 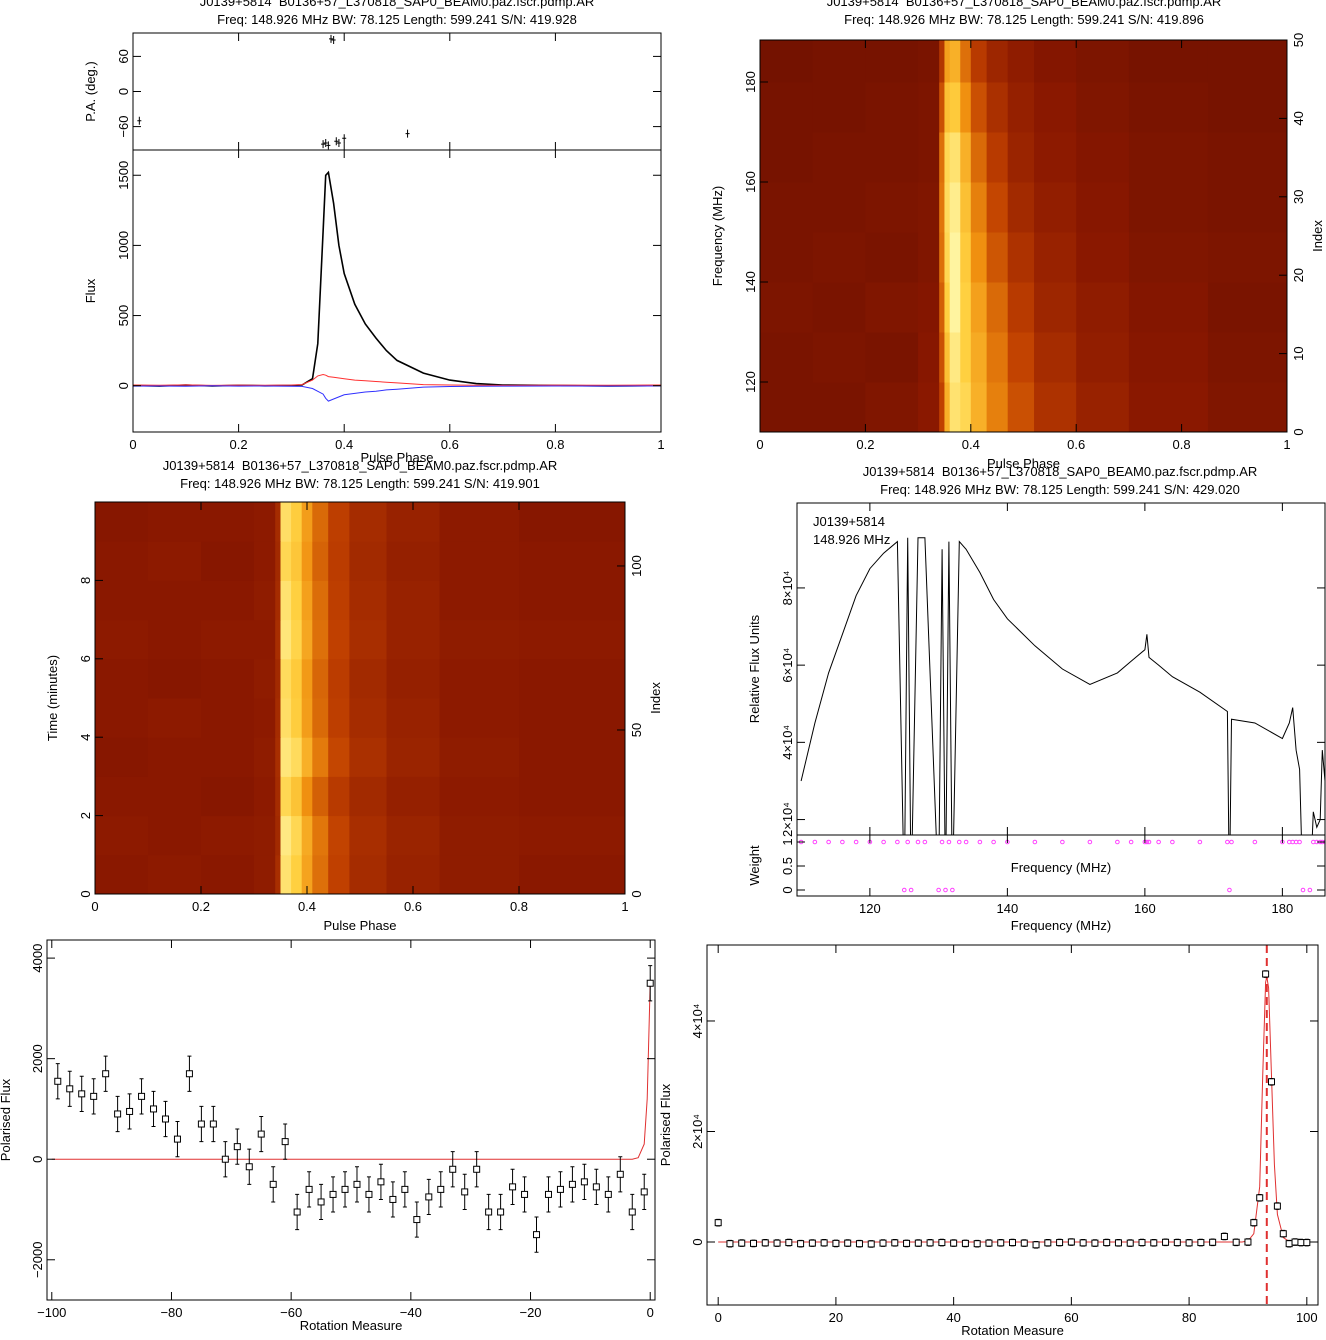 I want to click on fit-line, so click(x=351, y=1071).